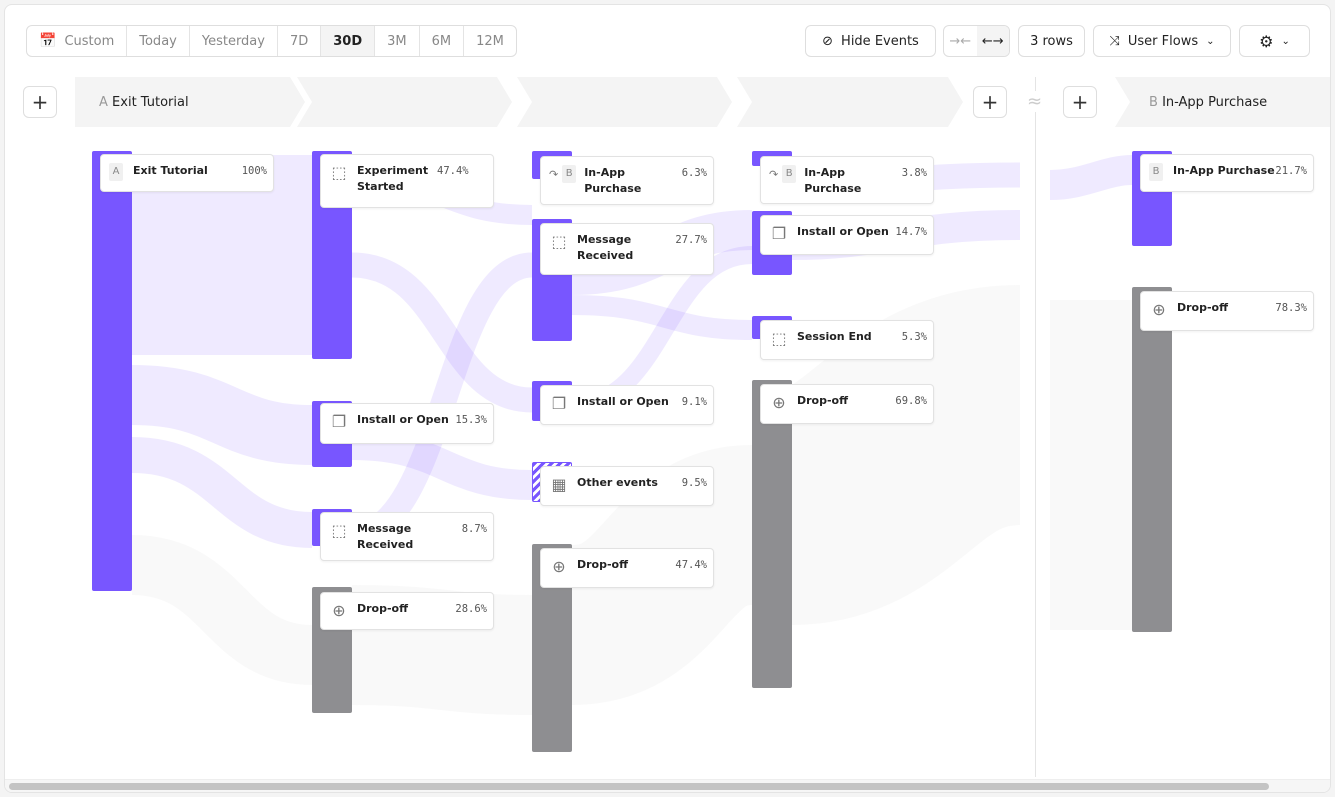 The width and height of the screenshot is (1335, 797). What do you see at coordinates (77, 41) in the screenshot?
I see `range-custom: 📅 Custom` at bounding box center [77, 41].